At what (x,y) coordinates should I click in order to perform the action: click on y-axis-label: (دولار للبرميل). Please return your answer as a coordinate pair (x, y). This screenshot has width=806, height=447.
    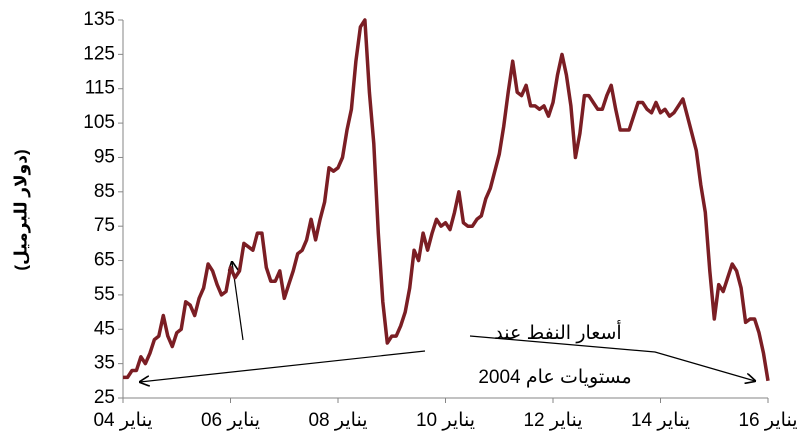
    Looking at the image, I should click on (21, 209).